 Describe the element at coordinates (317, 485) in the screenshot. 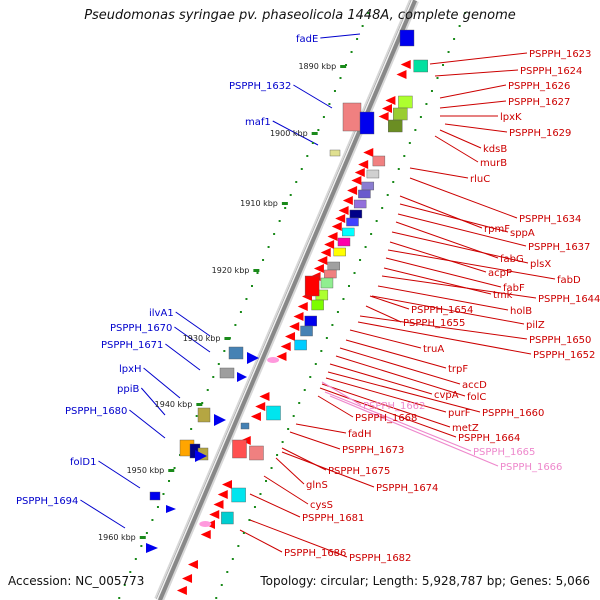

I see `right-gene-label: glnS` at that location.